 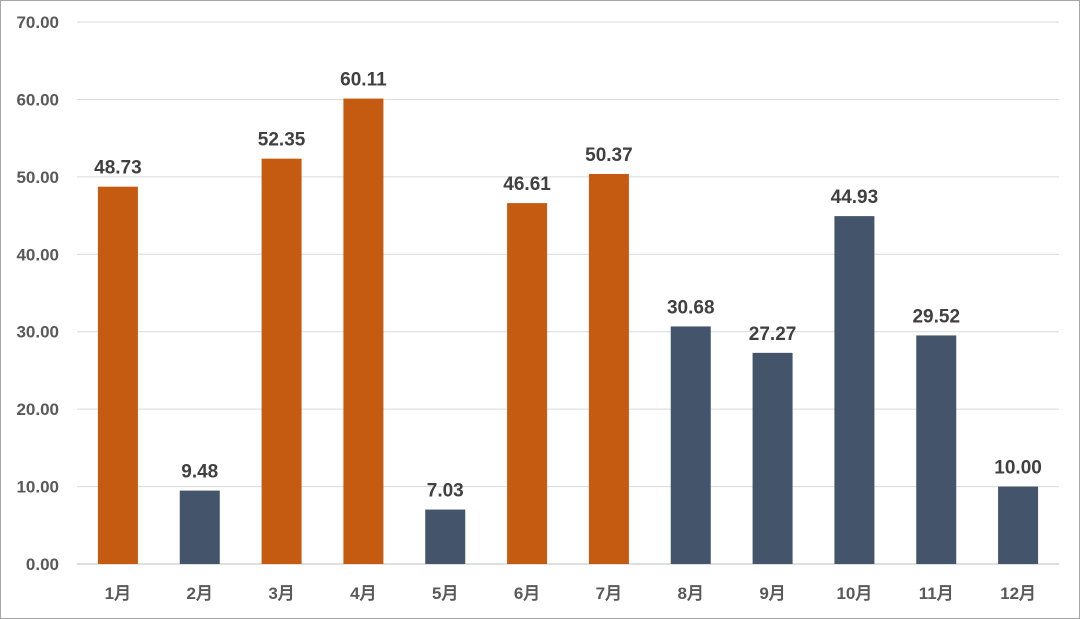 I want to click on data-label-12: 10.00, so click(x=1018, y=468).